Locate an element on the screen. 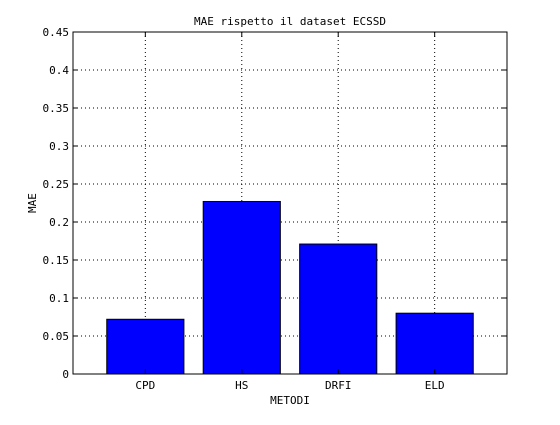 The width and height of the screenshot is (560, 425). y-tick-label: 0.45 is located at coordinates (56, 32).